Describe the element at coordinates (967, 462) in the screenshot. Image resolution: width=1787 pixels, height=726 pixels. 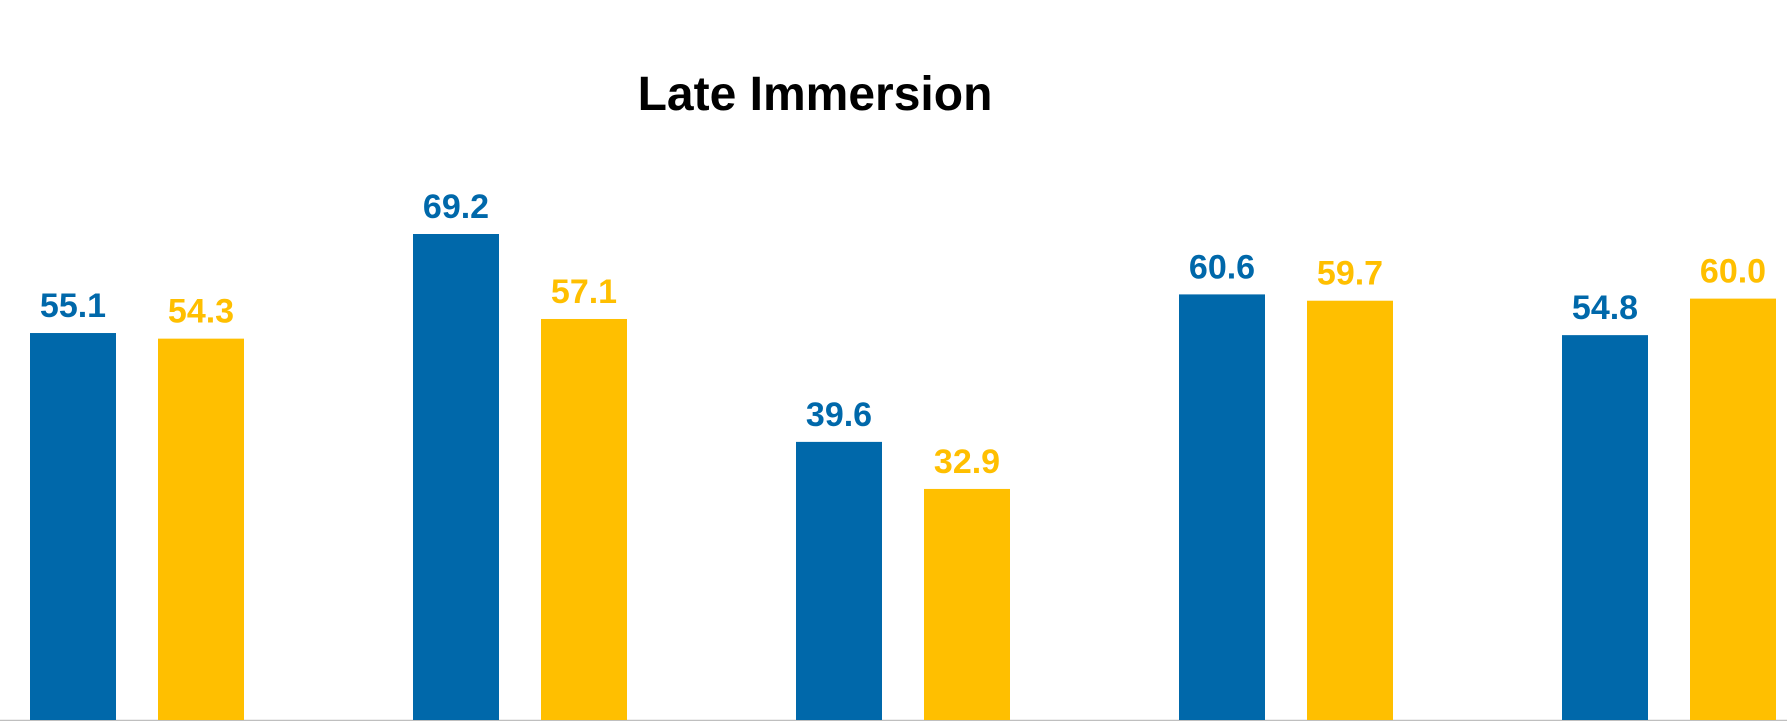
I see `data-label-series-2-group-3: 32.9` at that location.